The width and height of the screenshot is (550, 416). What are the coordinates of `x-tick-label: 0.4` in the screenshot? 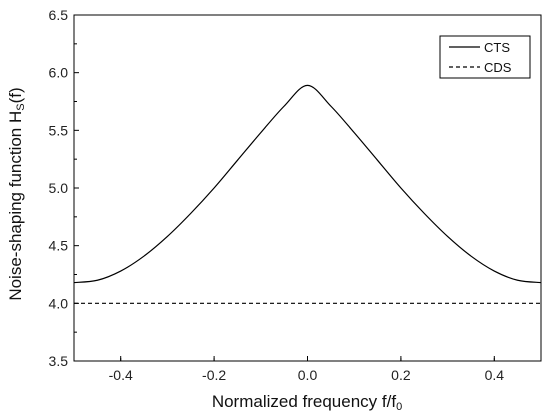 It's located at (495, 375).